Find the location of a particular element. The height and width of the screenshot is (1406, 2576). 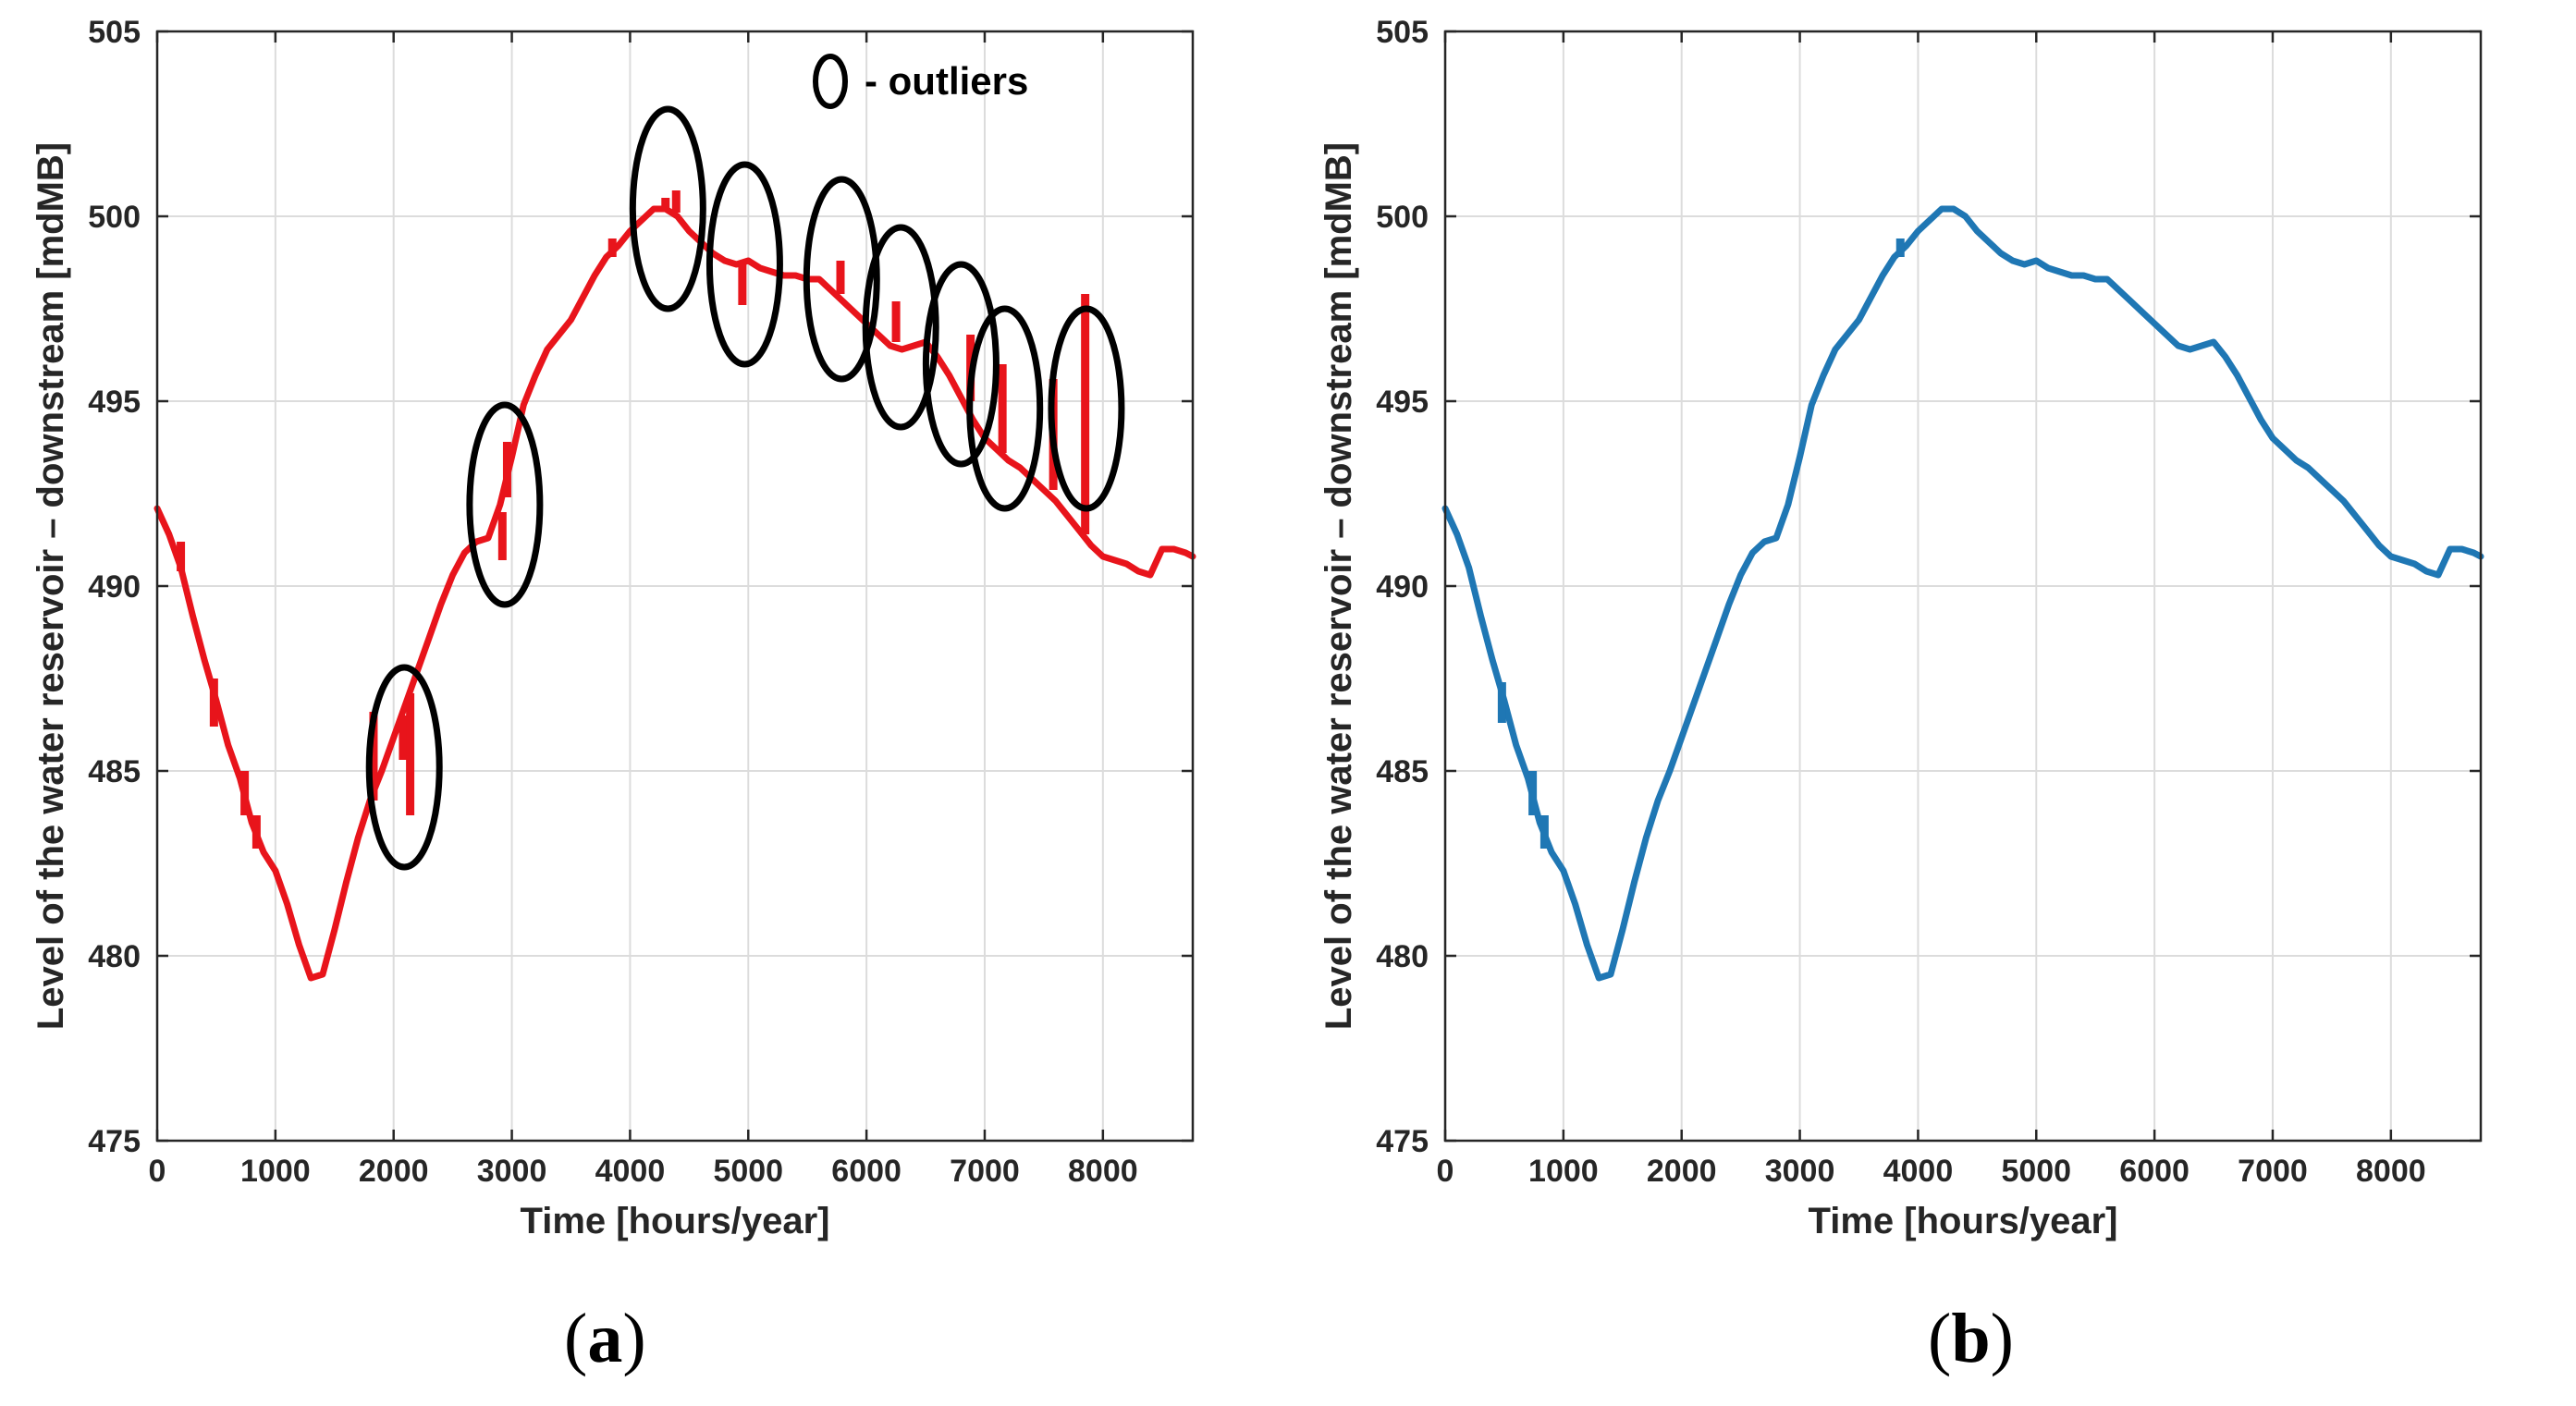

legend: - outliers is located at coordinates (920, 81).